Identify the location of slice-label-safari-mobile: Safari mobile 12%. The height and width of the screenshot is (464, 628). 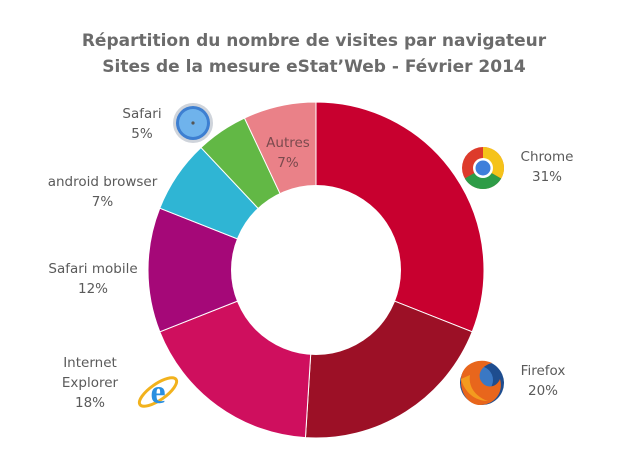
(93, 279).